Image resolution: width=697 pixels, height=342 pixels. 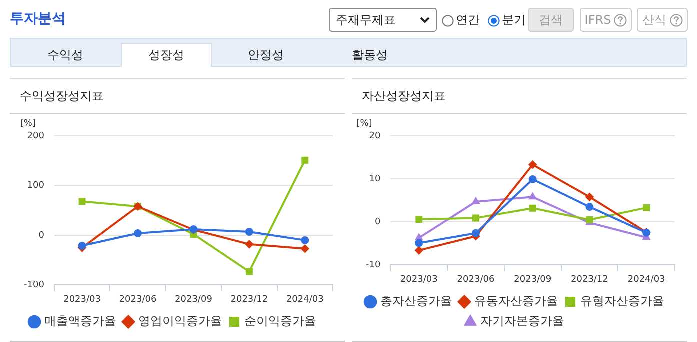 I want to click on text: 산식, so click(x=654, y=20).